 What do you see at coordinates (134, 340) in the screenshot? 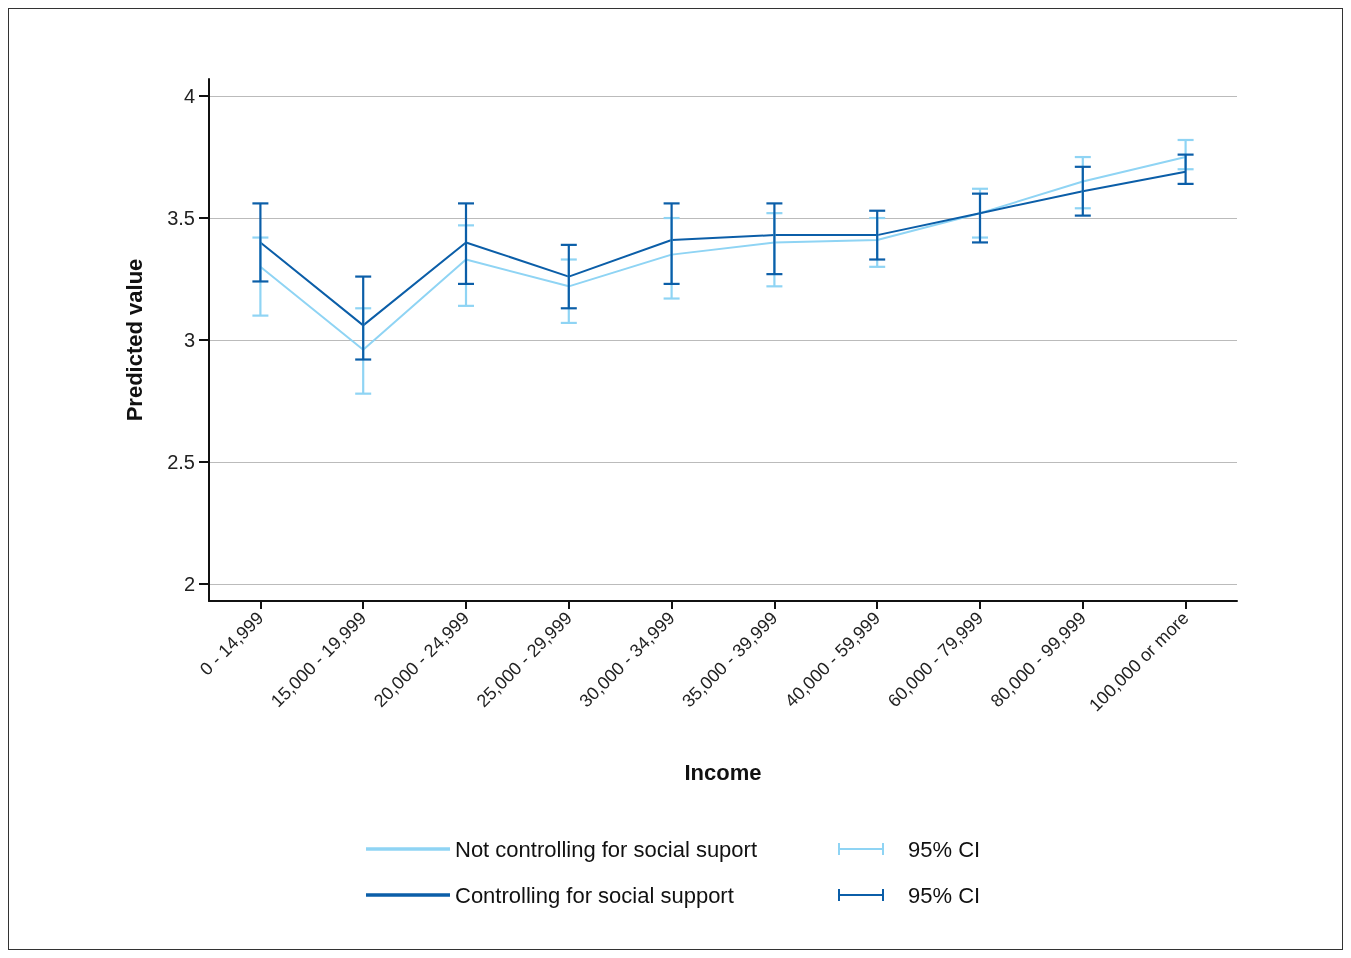
I see `y-axis-title: Predicted value` at bounding box center [134, 340].